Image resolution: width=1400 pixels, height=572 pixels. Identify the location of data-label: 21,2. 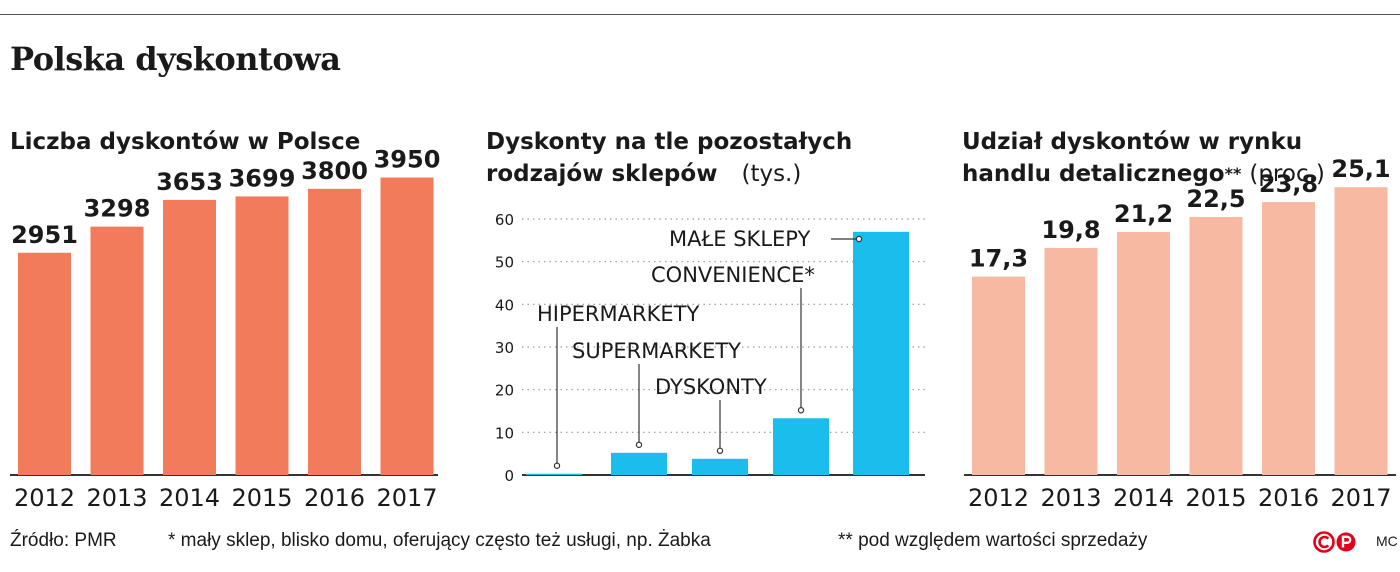
(1143, 214).